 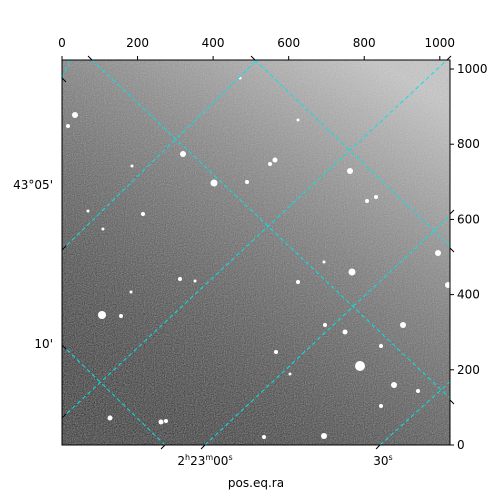 What do you see at coordinates (468, 295) in the screenshot?
I see `y-tick-label: 400` at bounding box center [468, 295].